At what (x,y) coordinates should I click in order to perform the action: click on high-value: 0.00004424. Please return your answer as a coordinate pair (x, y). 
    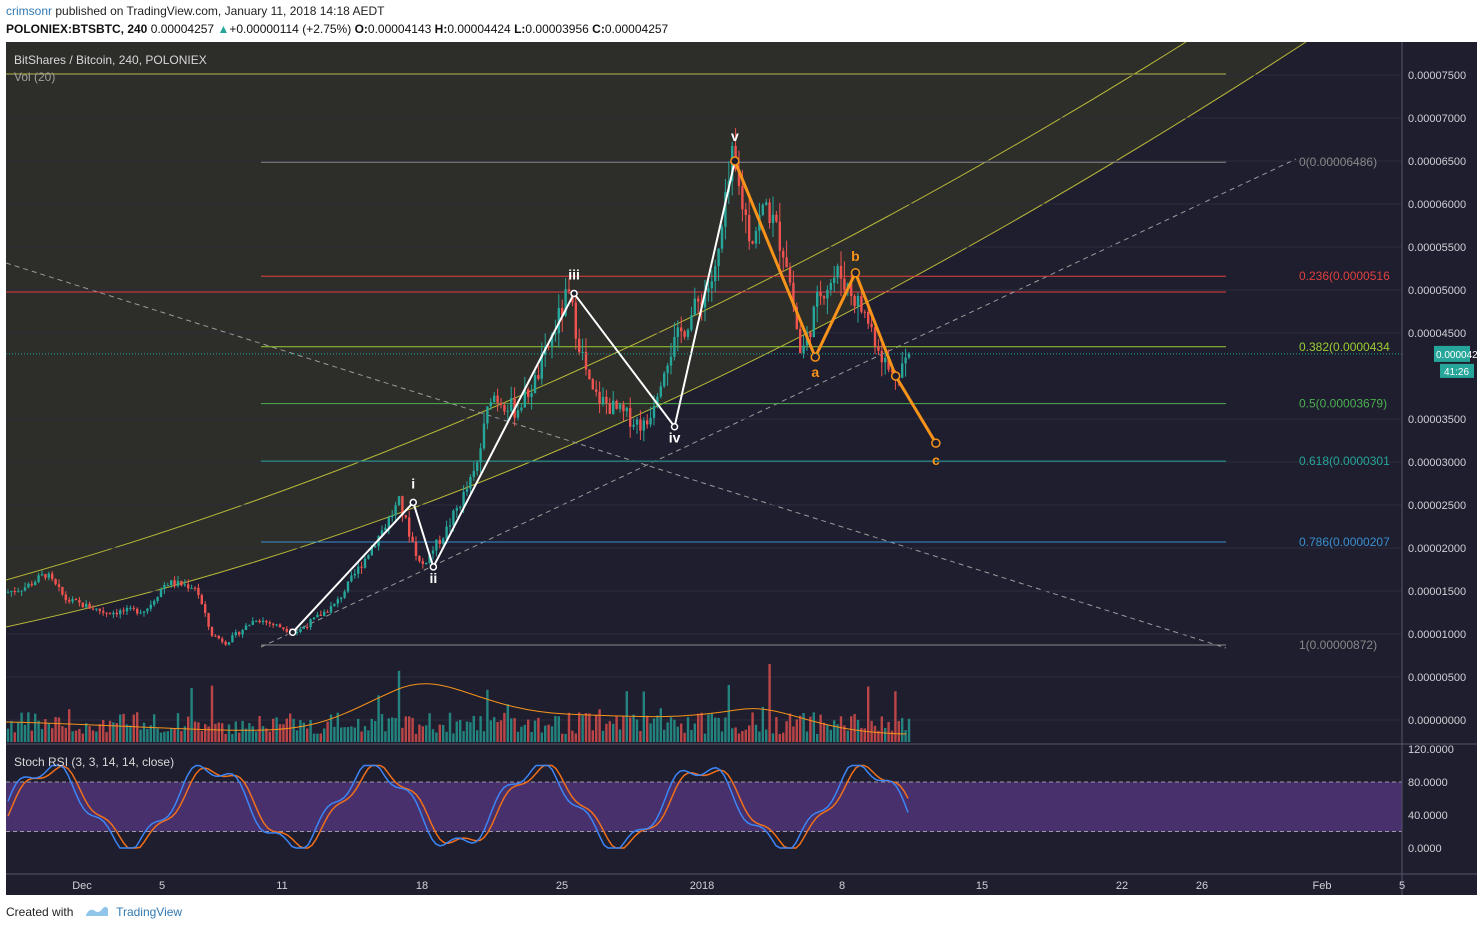
    Looking at the image, I should click on (479, 29).